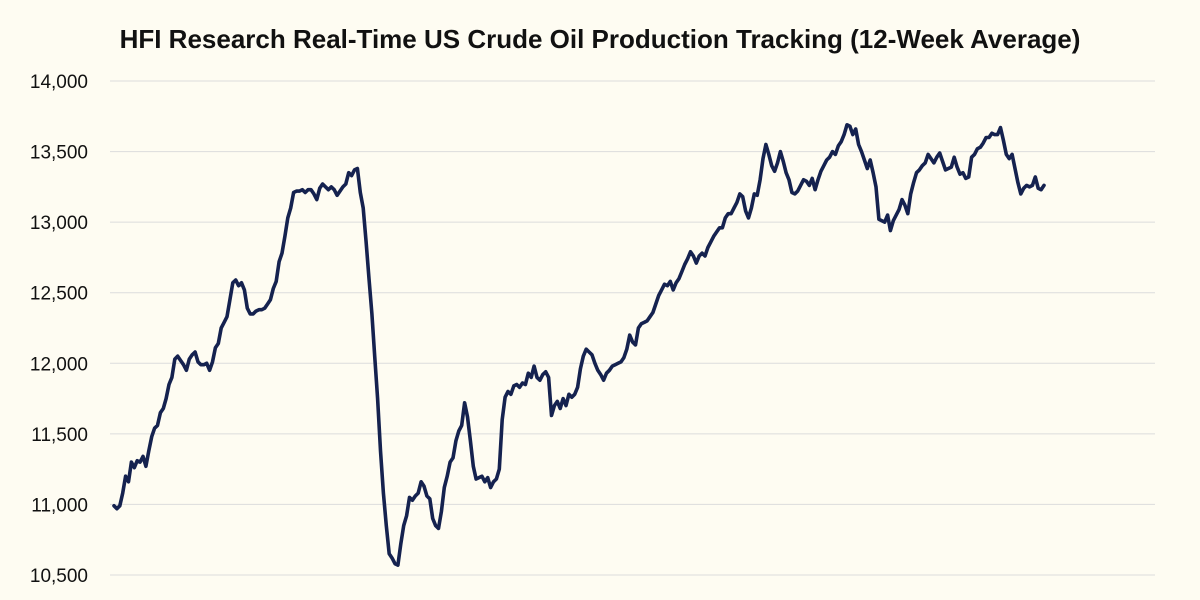 This screenshot has width=1200, height=600. Describe the element at coordinates (59, 82) in the screenshot. I see `y-tick-label: 14,000` at that location.